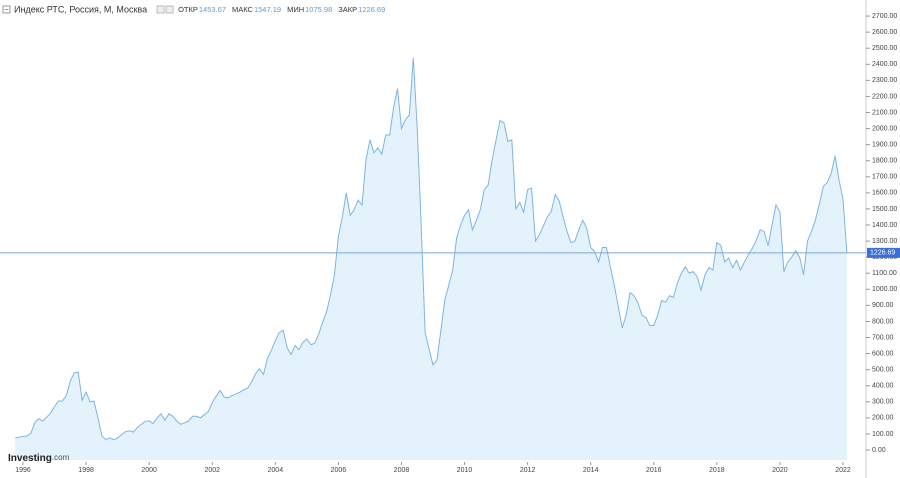  Describe the element at coordinates (371, 9) in the screenshot. I see `ohlc-value: 1226.69` at that location.